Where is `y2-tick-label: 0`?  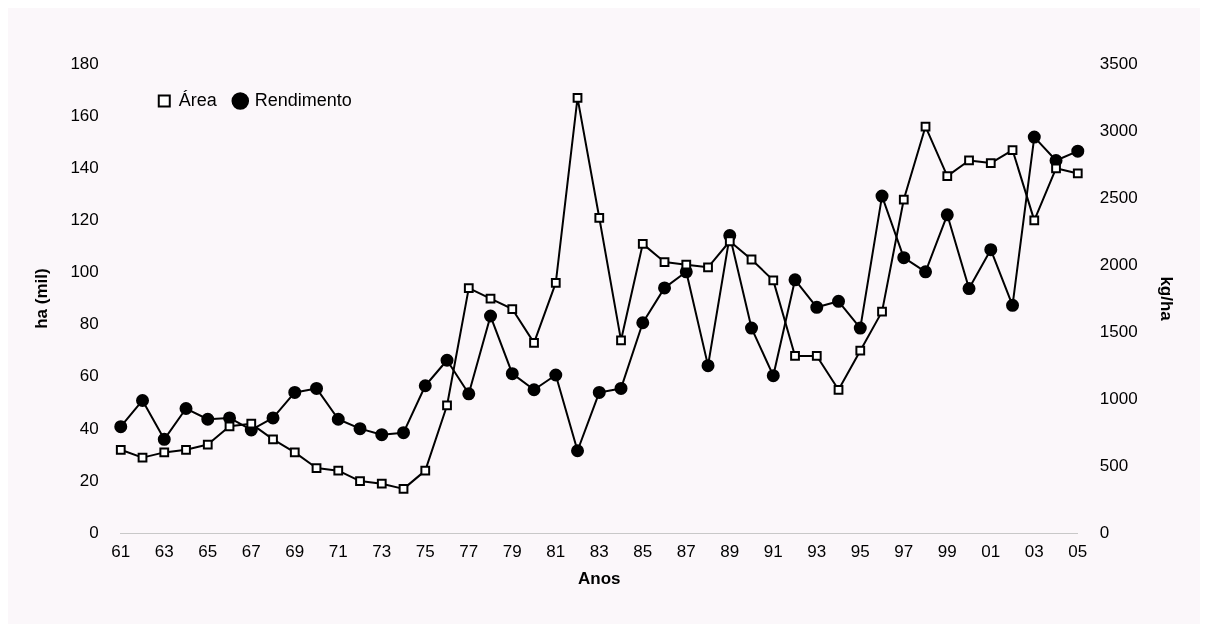
y2-tick-label: 0 is located at coordinates (1104, 532).